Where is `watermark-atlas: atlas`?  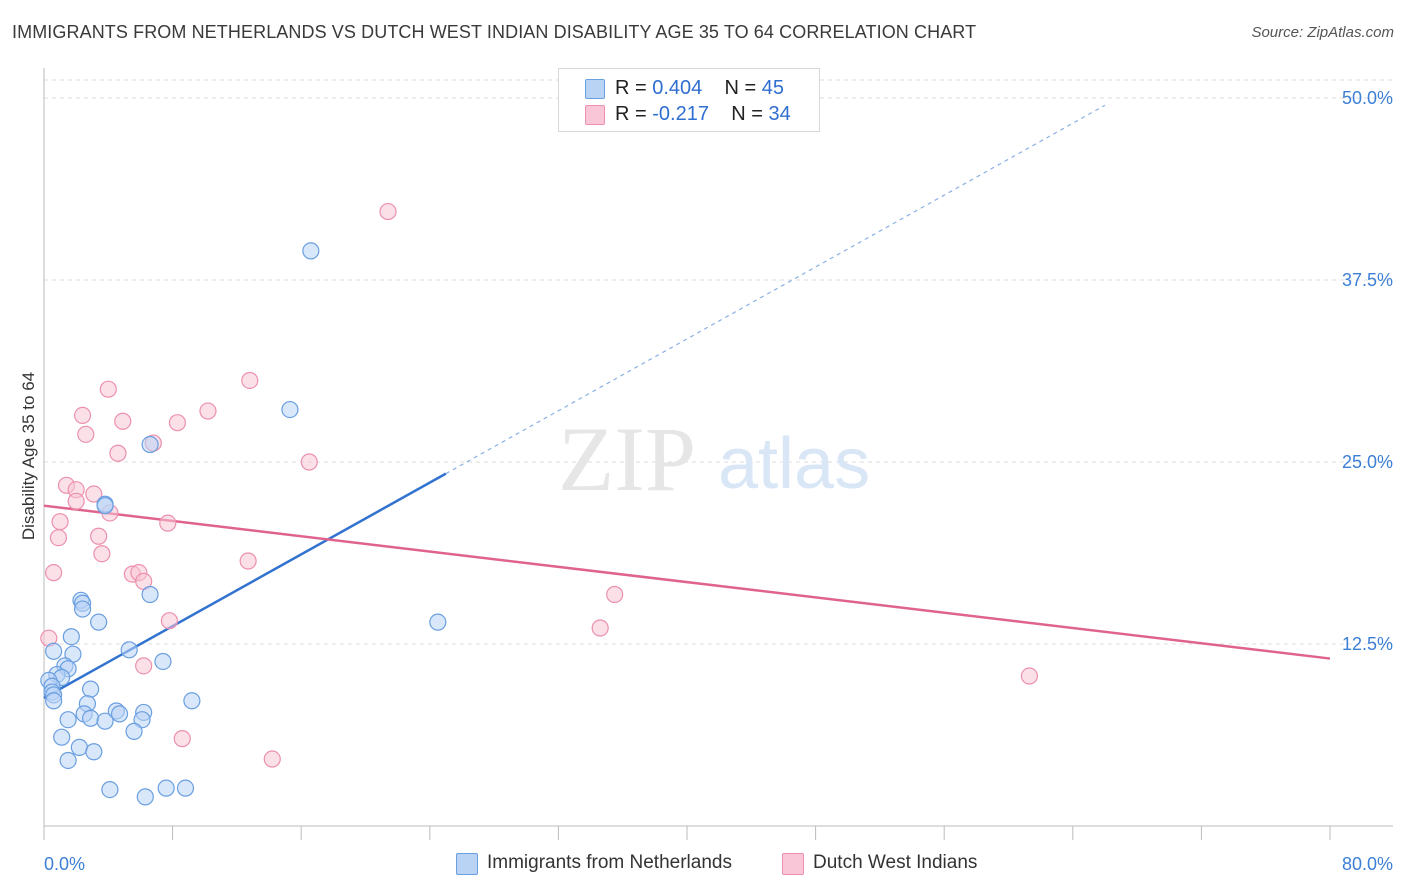
watermark-atlas: atlas is located at coordinates (794, 464).